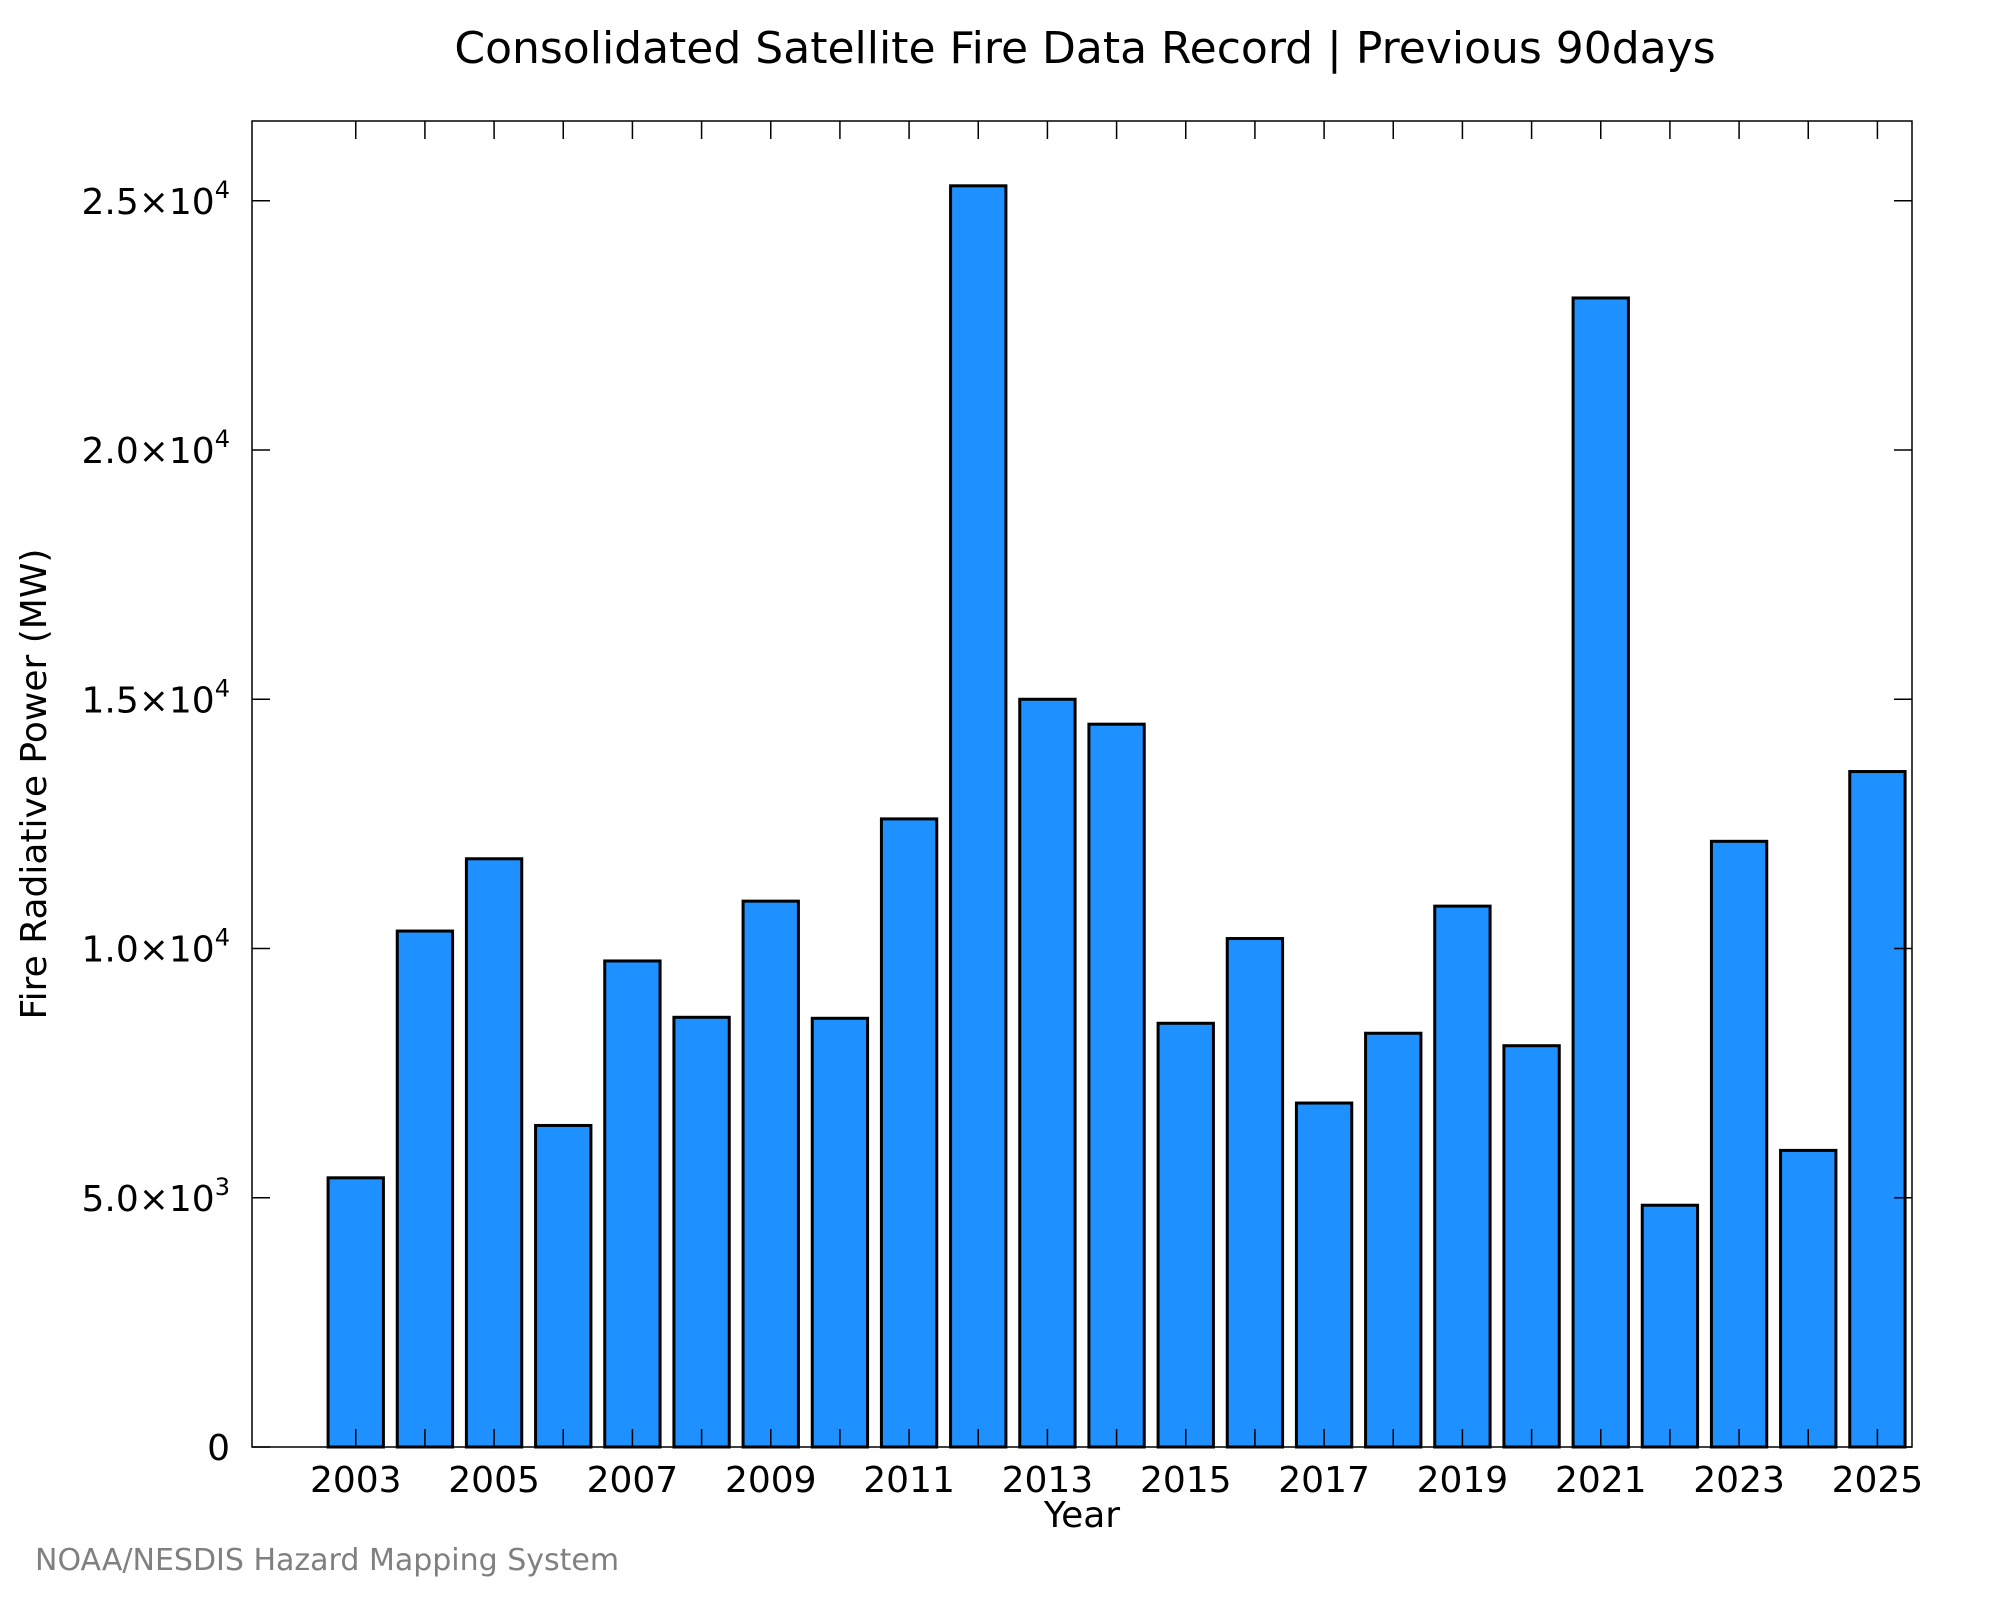 This screenshot has height=1600, width=2000. I want to click on bar-2024, so click(1808, 1298).